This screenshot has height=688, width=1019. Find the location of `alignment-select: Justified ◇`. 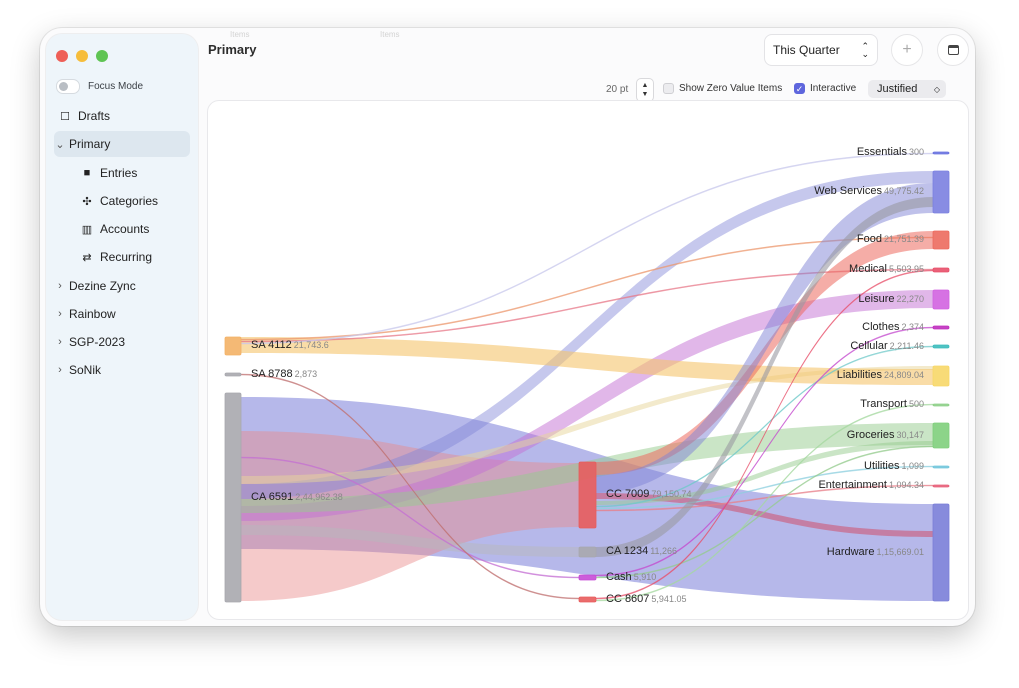

alignment-select: Justified ◇ is located at coordinates (907, 89).